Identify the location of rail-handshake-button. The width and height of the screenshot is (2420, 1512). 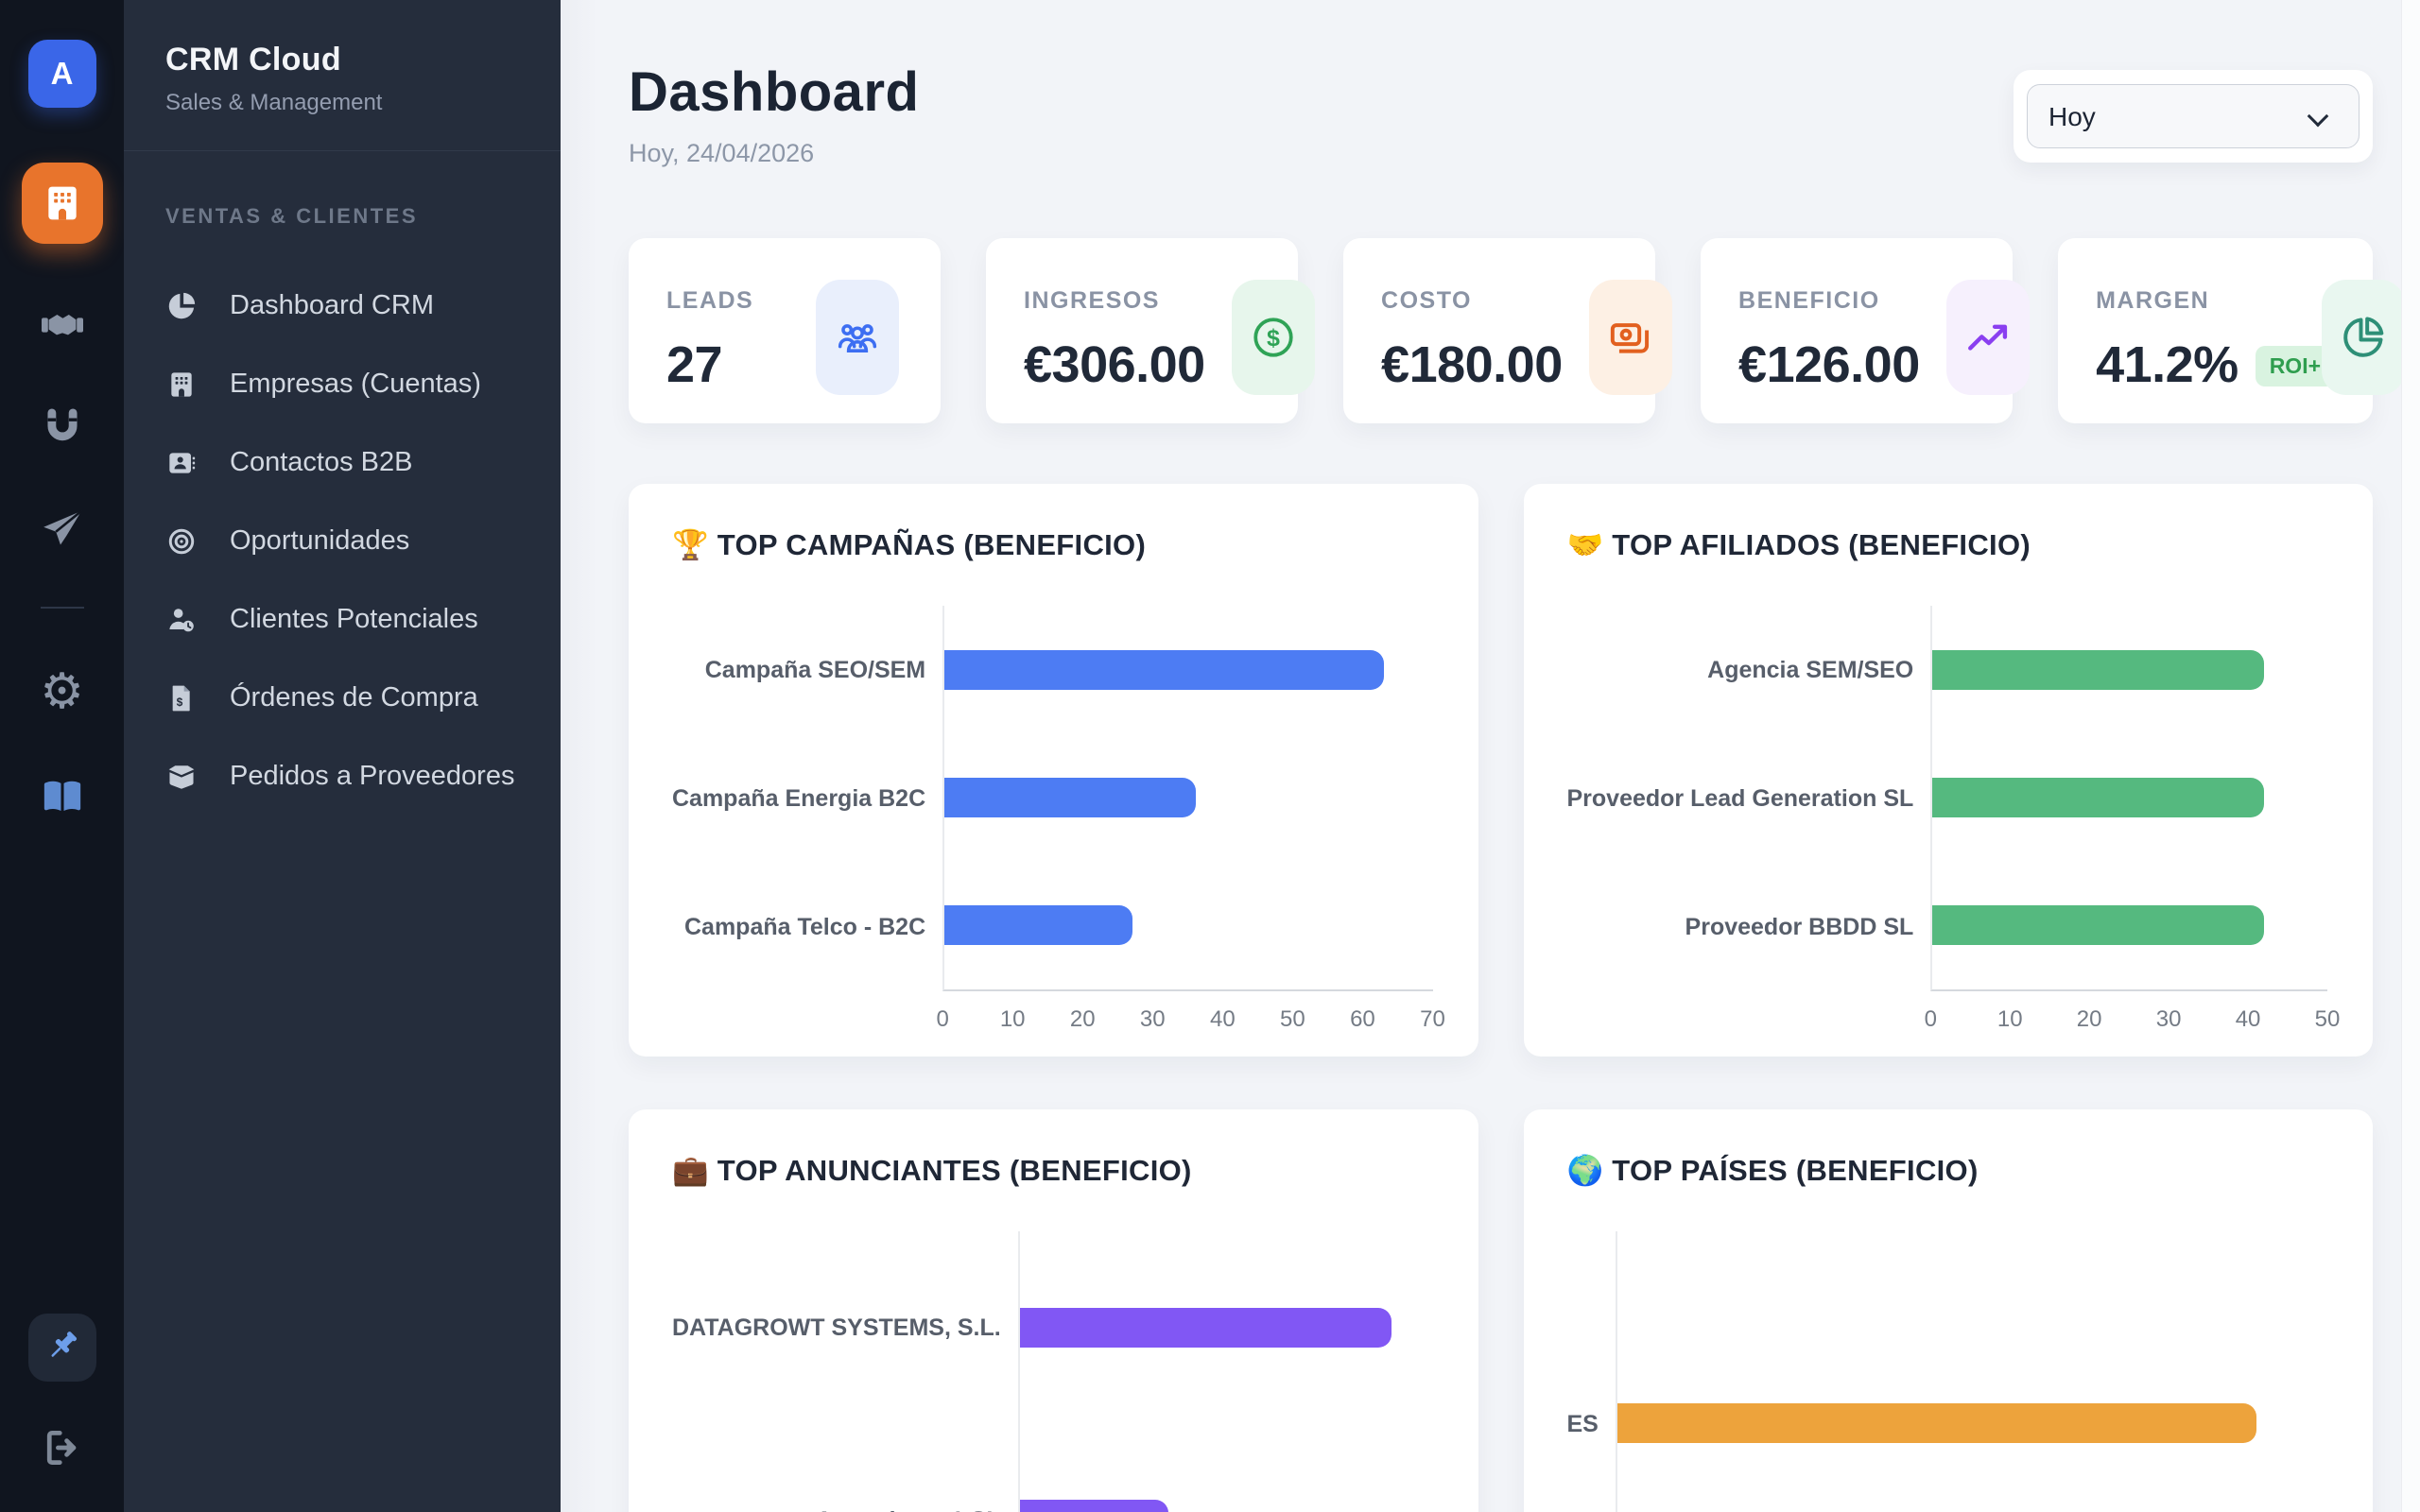
(63, 325).